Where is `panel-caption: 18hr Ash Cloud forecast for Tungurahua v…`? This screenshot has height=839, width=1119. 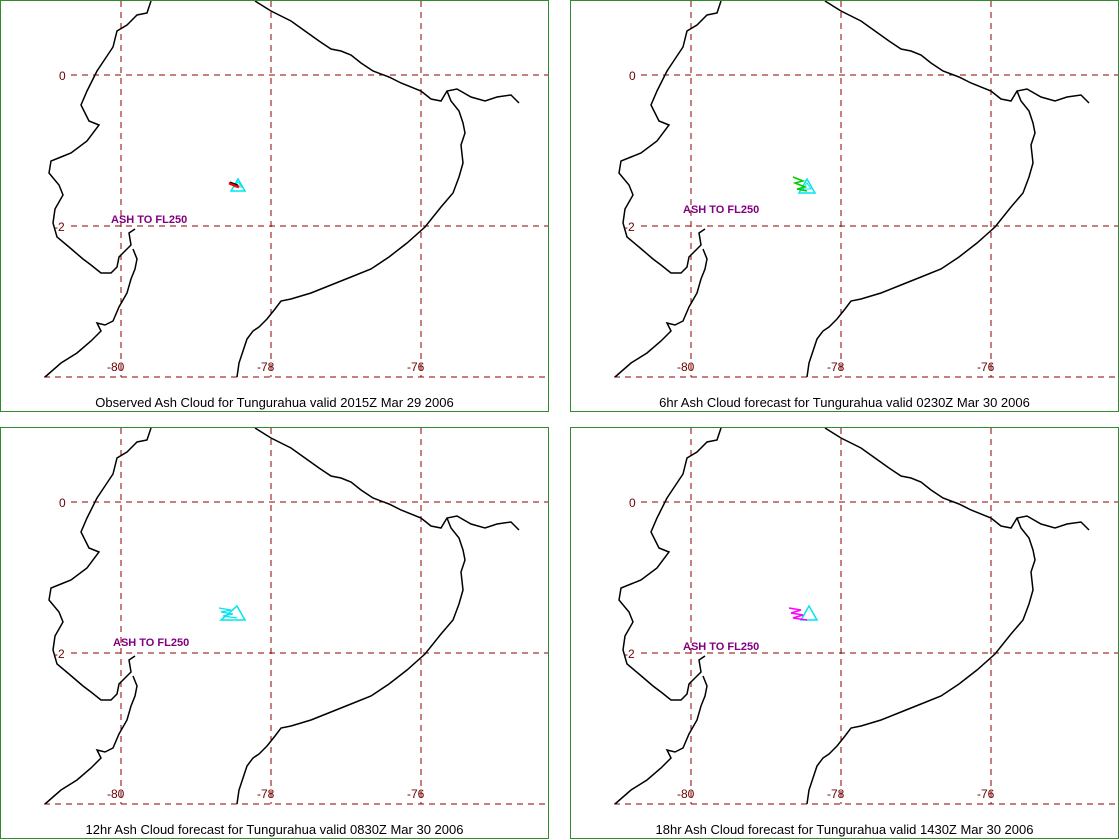
panel-caption: 18hr Ash Cloud forecast for Tungurahua v… is located at coordinates (844, 829).